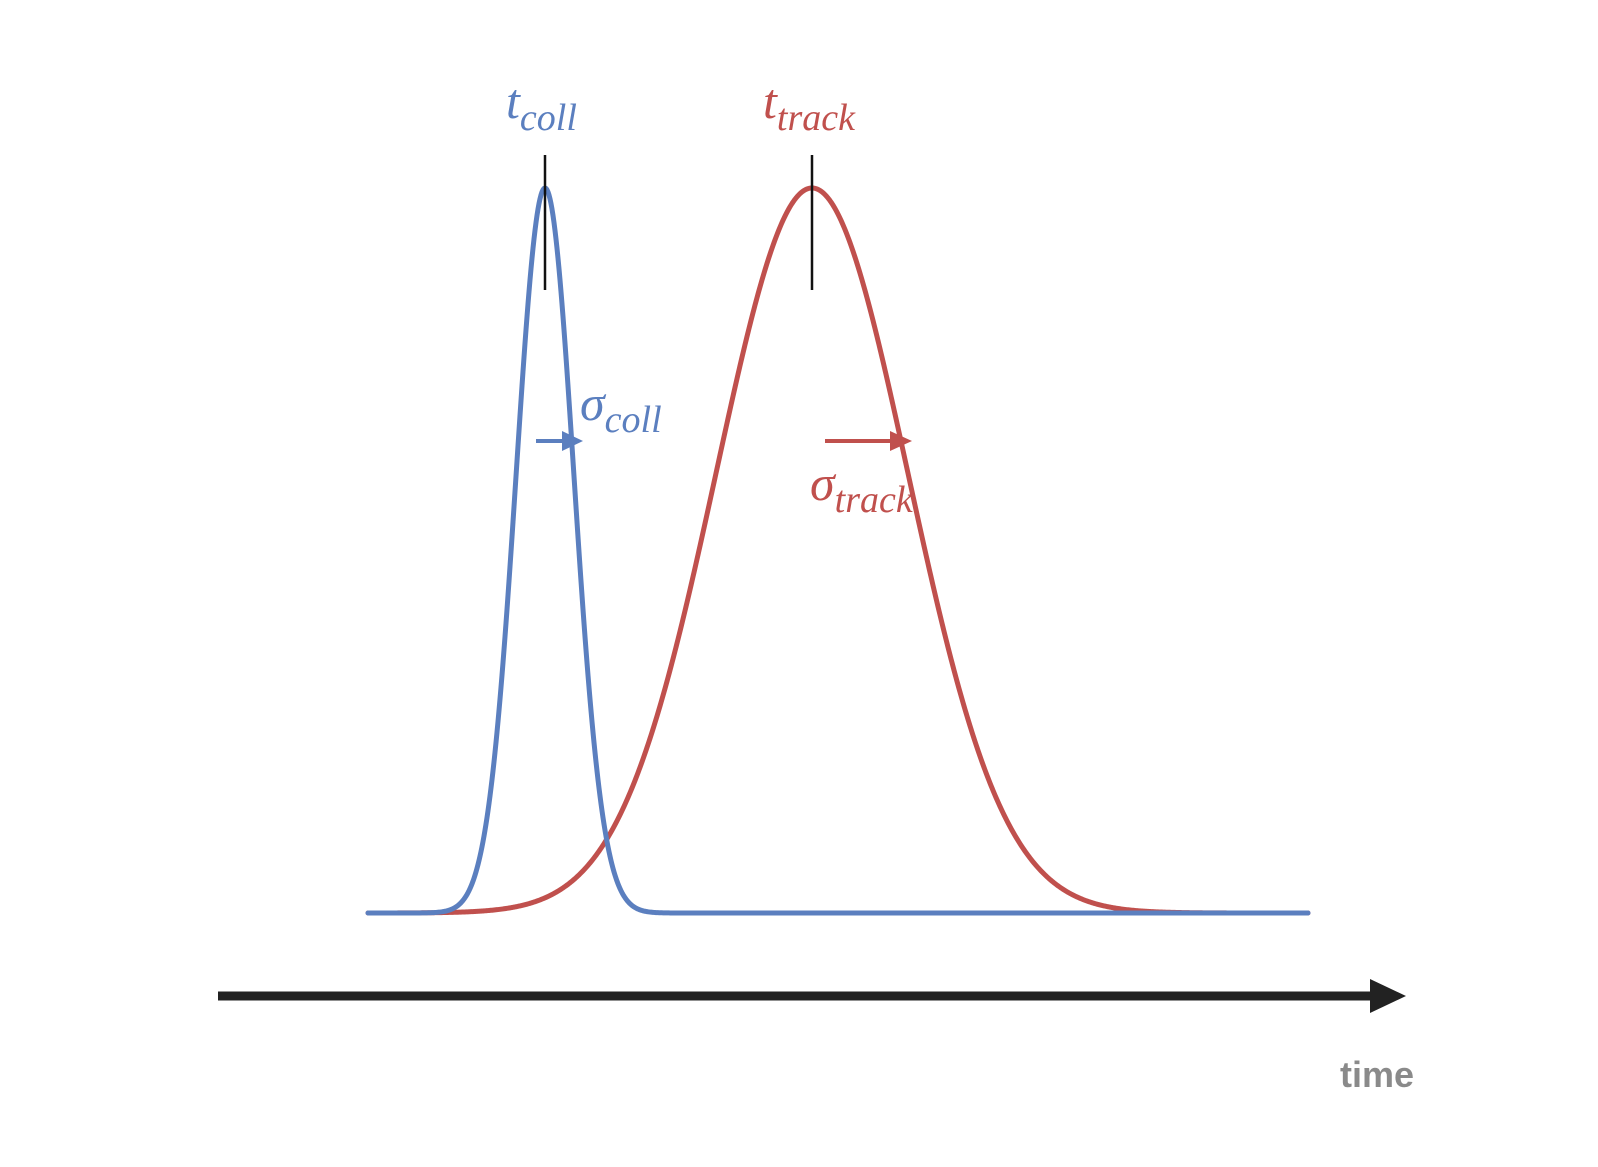 Image resolution: width=1598 pixels, height=1167 pixels. I want to click on sigma-track-arrow, so click(868, 441).